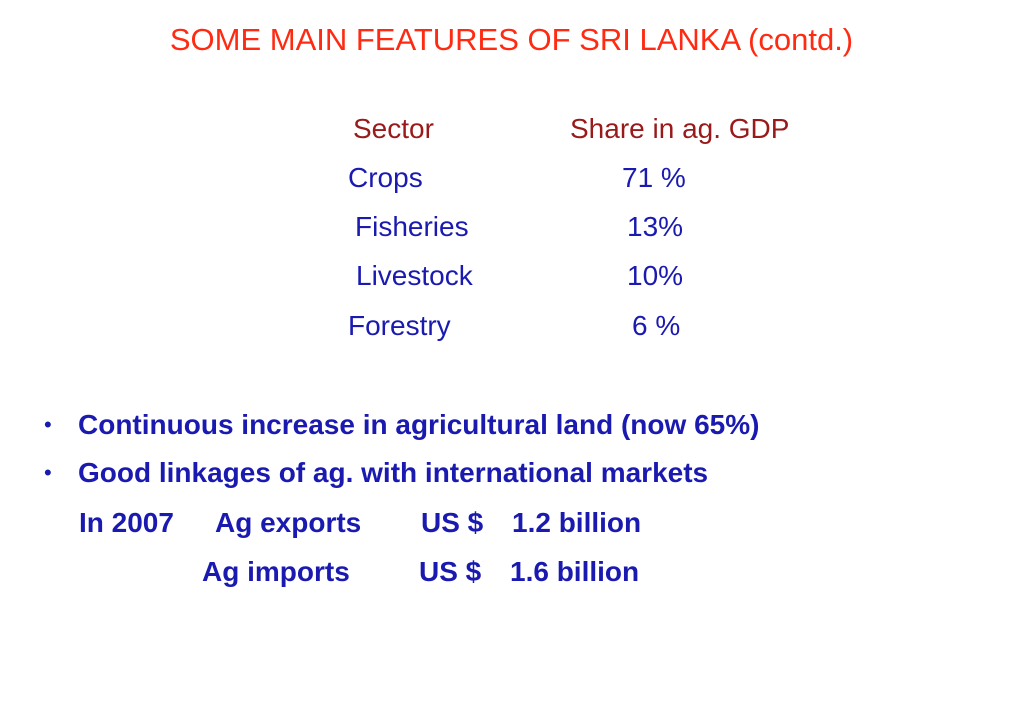  I want to click on imports-currency: US $, so click(450, 571).